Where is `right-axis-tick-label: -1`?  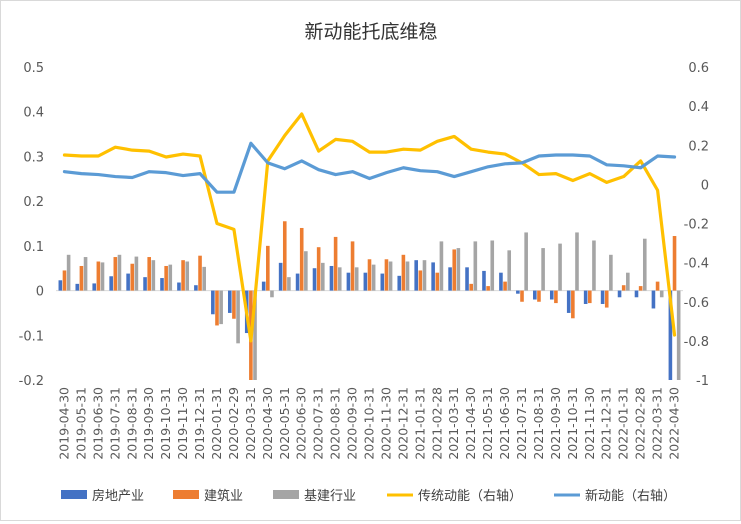 right-axis-tick-label: -1 is located at coordinates (702, 381).